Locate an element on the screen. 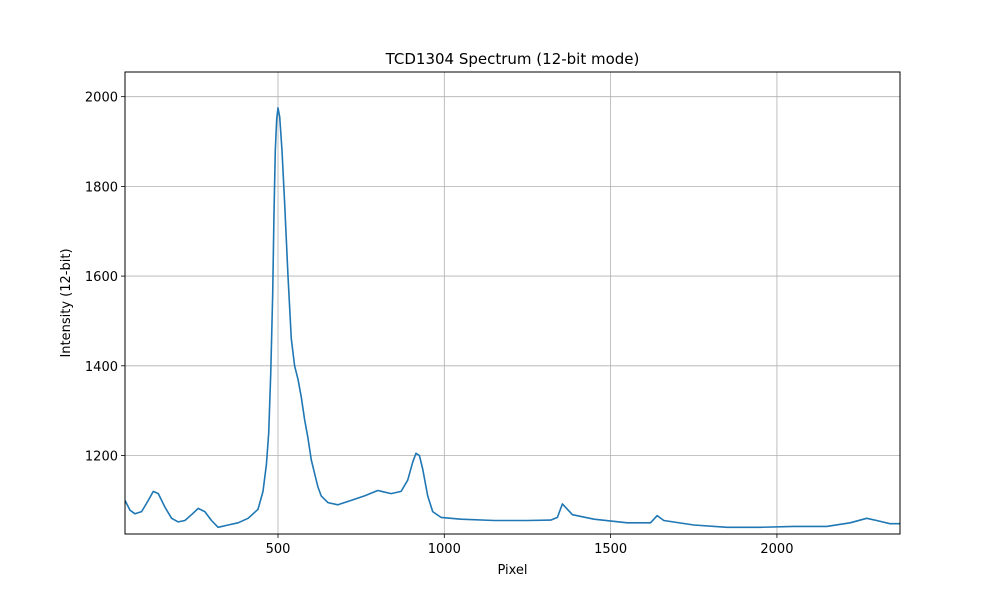  x-tick-label: 1000 is located at coordinates (444, 549).